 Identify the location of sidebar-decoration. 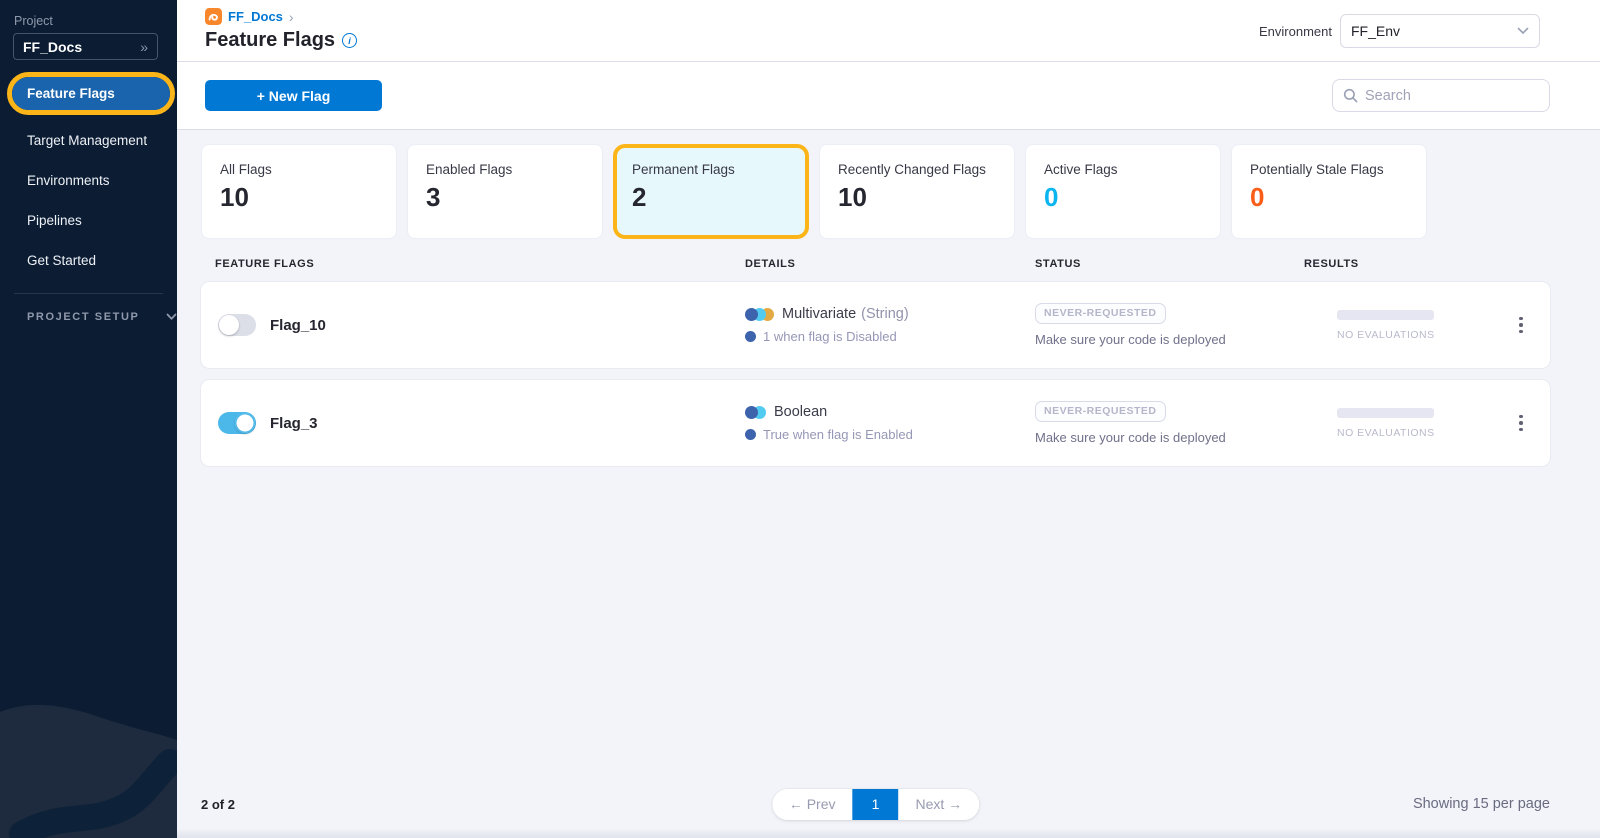
(88, 771).